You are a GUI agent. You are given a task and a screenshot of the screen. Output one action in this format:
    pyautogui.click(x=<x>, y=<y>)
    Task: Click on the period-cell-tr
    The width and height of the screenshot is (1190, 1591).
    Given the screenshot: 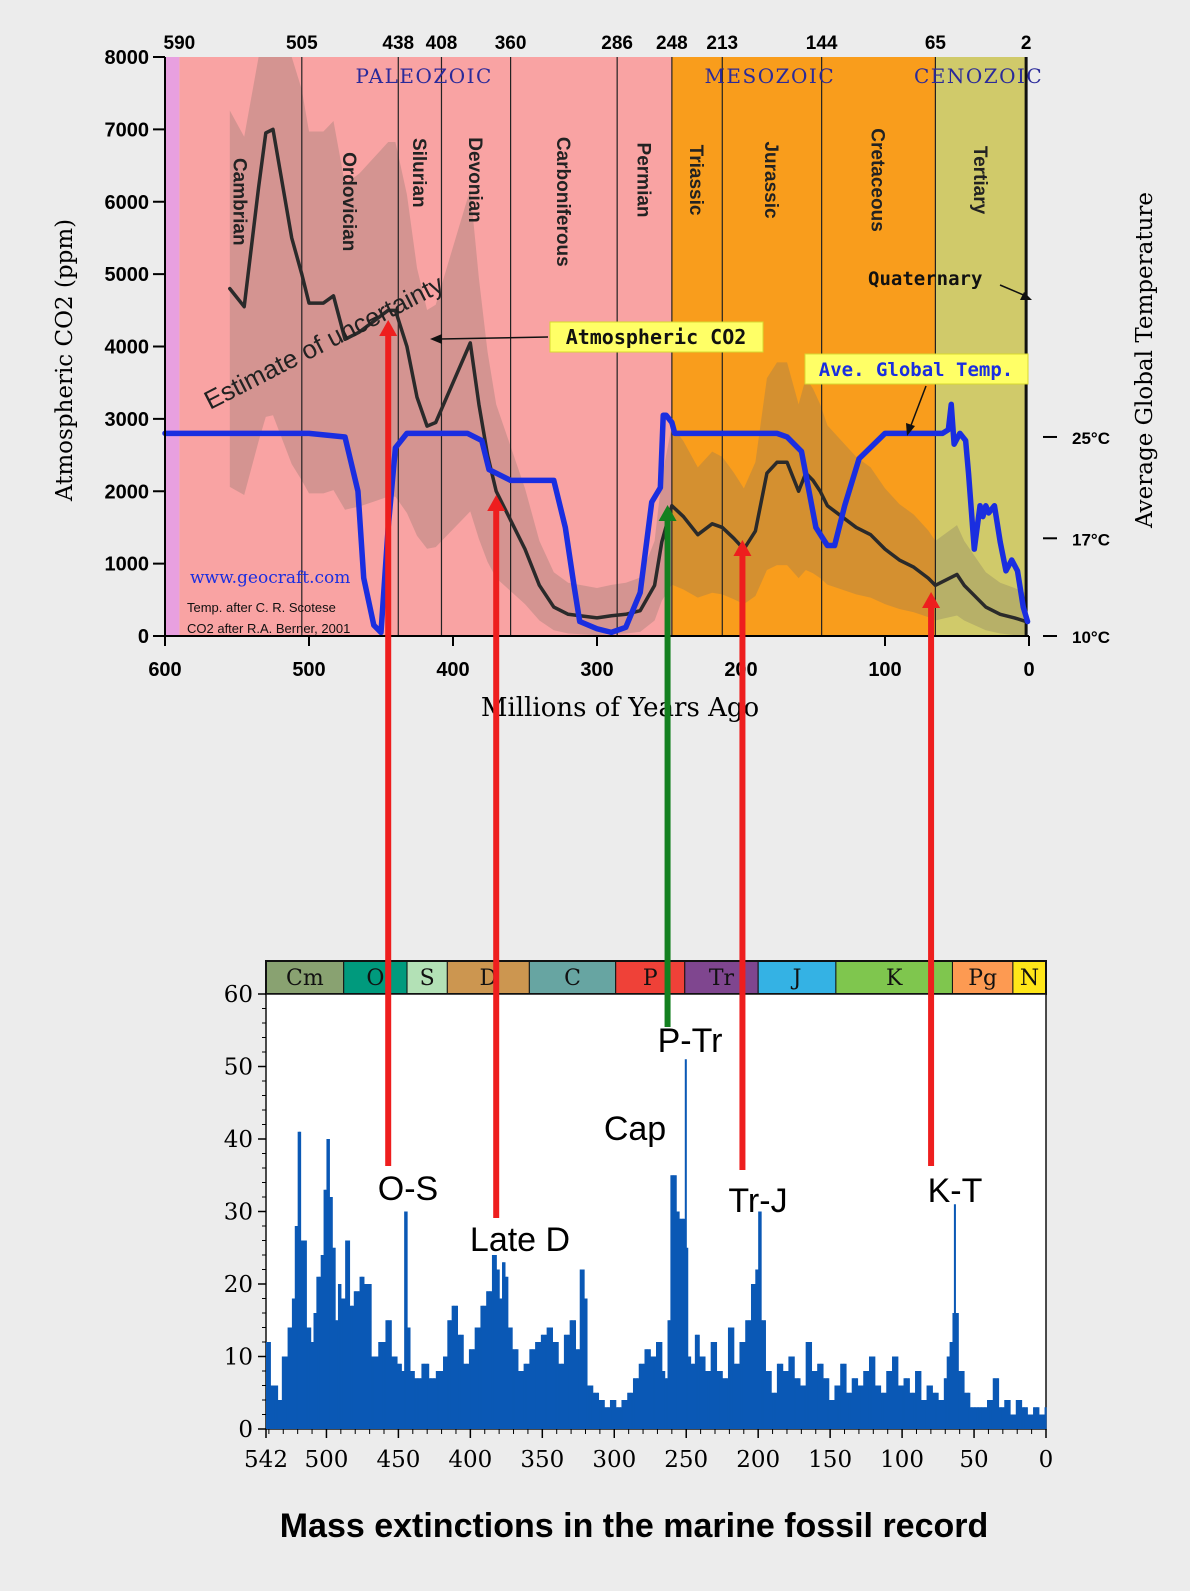 What is the action you would take?
    pyautogui.click(x=721, y=977)
    